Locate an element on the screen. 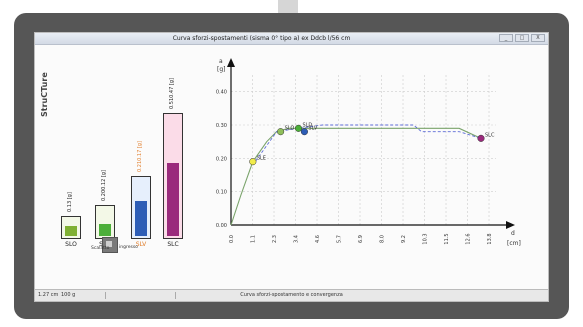 The width and height of the screenshot is (583, 327). bar-category-slo: SLO is located at coordinates (71, 244).